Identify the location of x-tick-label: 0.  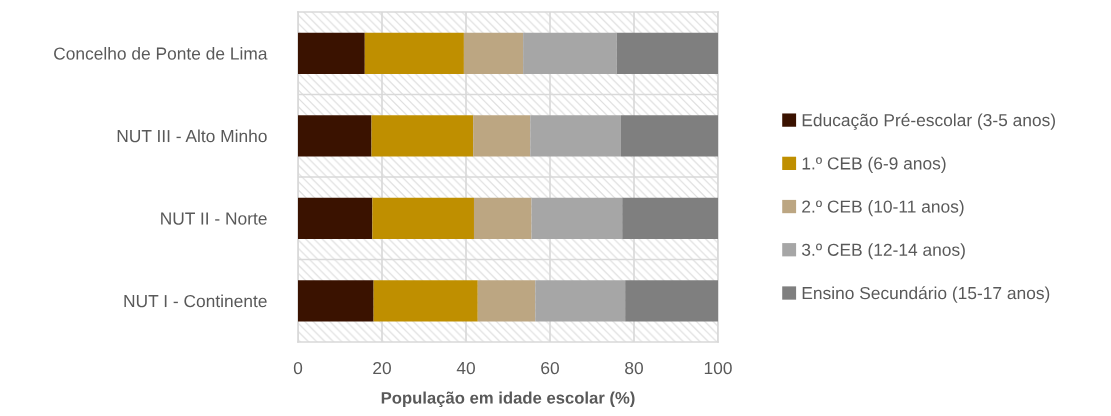
(298, 368).